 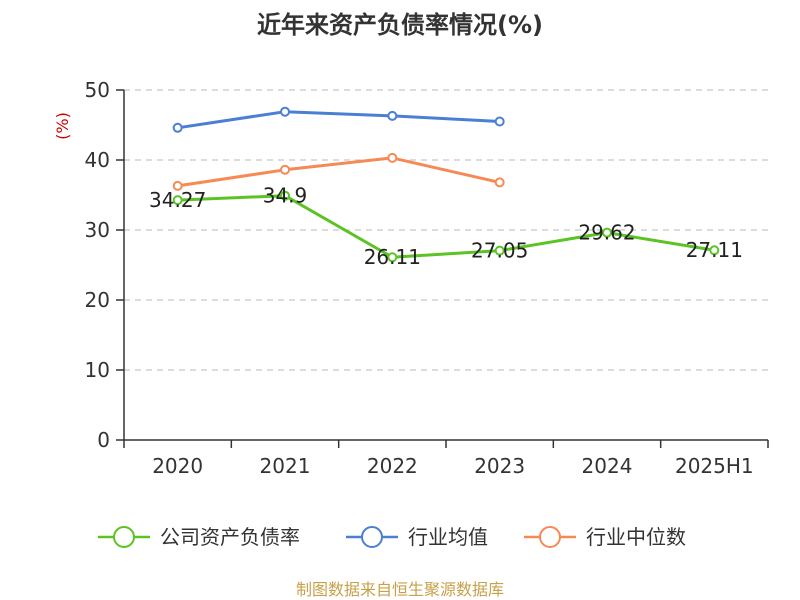 I want to click on y-tick-label: 20, so click(x=97, y=300).